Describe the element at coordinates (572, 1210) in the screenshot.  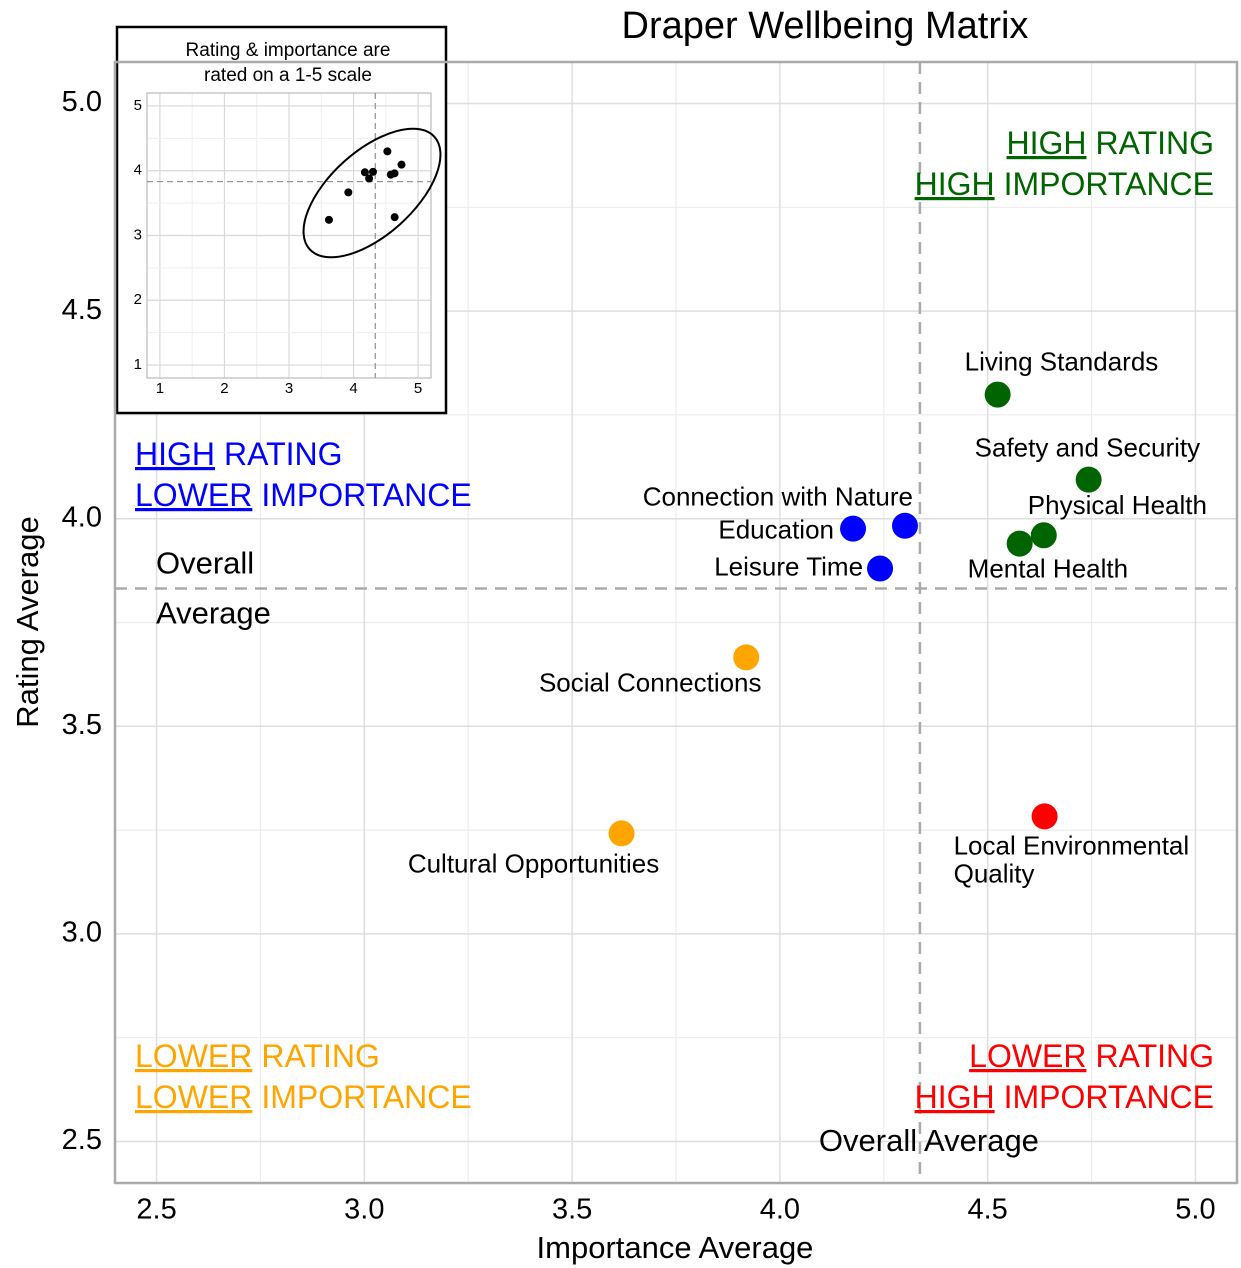
I see `x-tick-label: 3.5` at that location.